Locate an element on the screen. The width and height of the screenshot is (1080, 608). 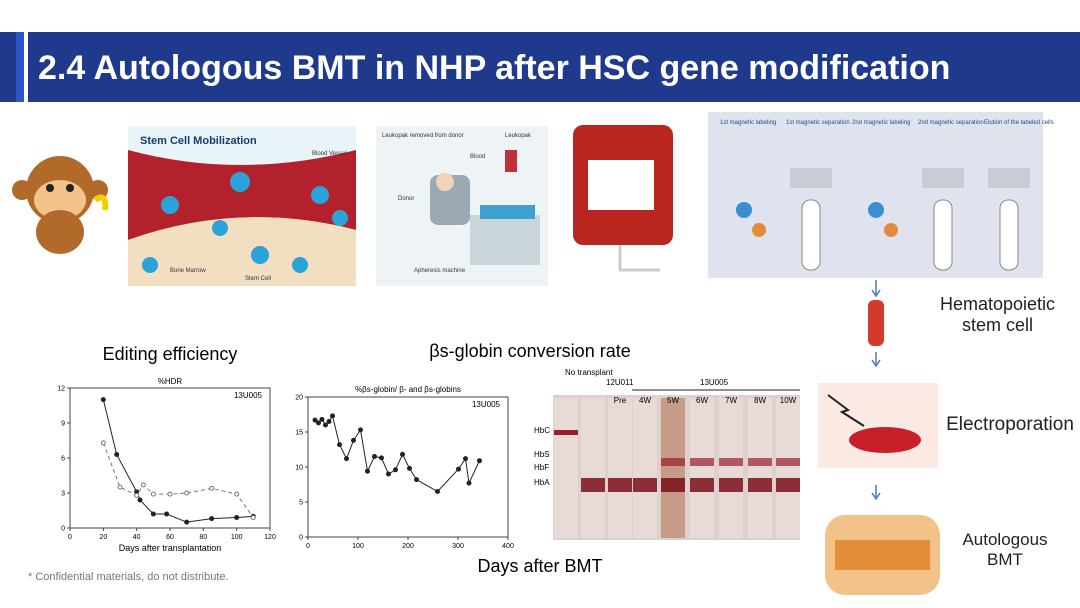
header-gap is located at coordinates (26, 67).